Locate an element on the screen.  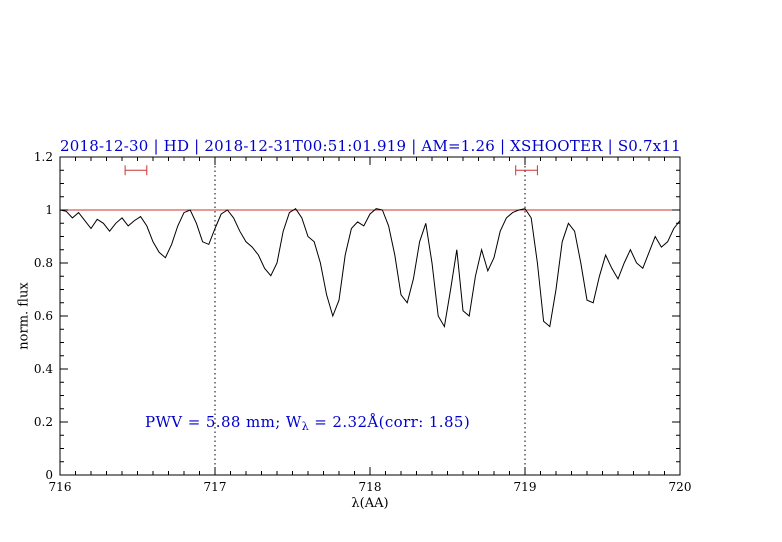
y-tick-label: 1.2 is located at coordinates (43, 157).